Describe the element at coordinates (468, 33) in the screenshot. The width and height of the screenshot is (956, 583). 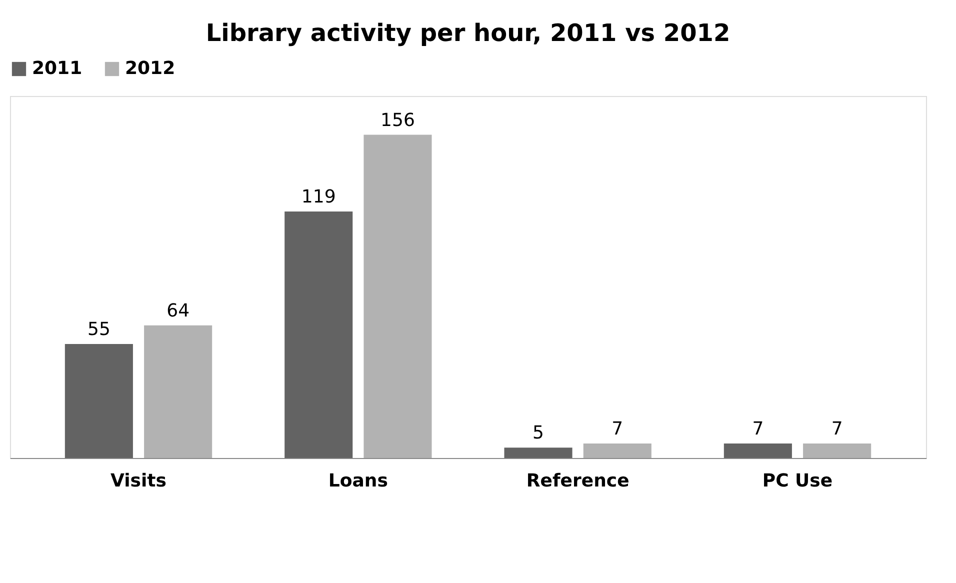
I see `chart-title: Library activity per hour, 2011 vs 2012` at that location.